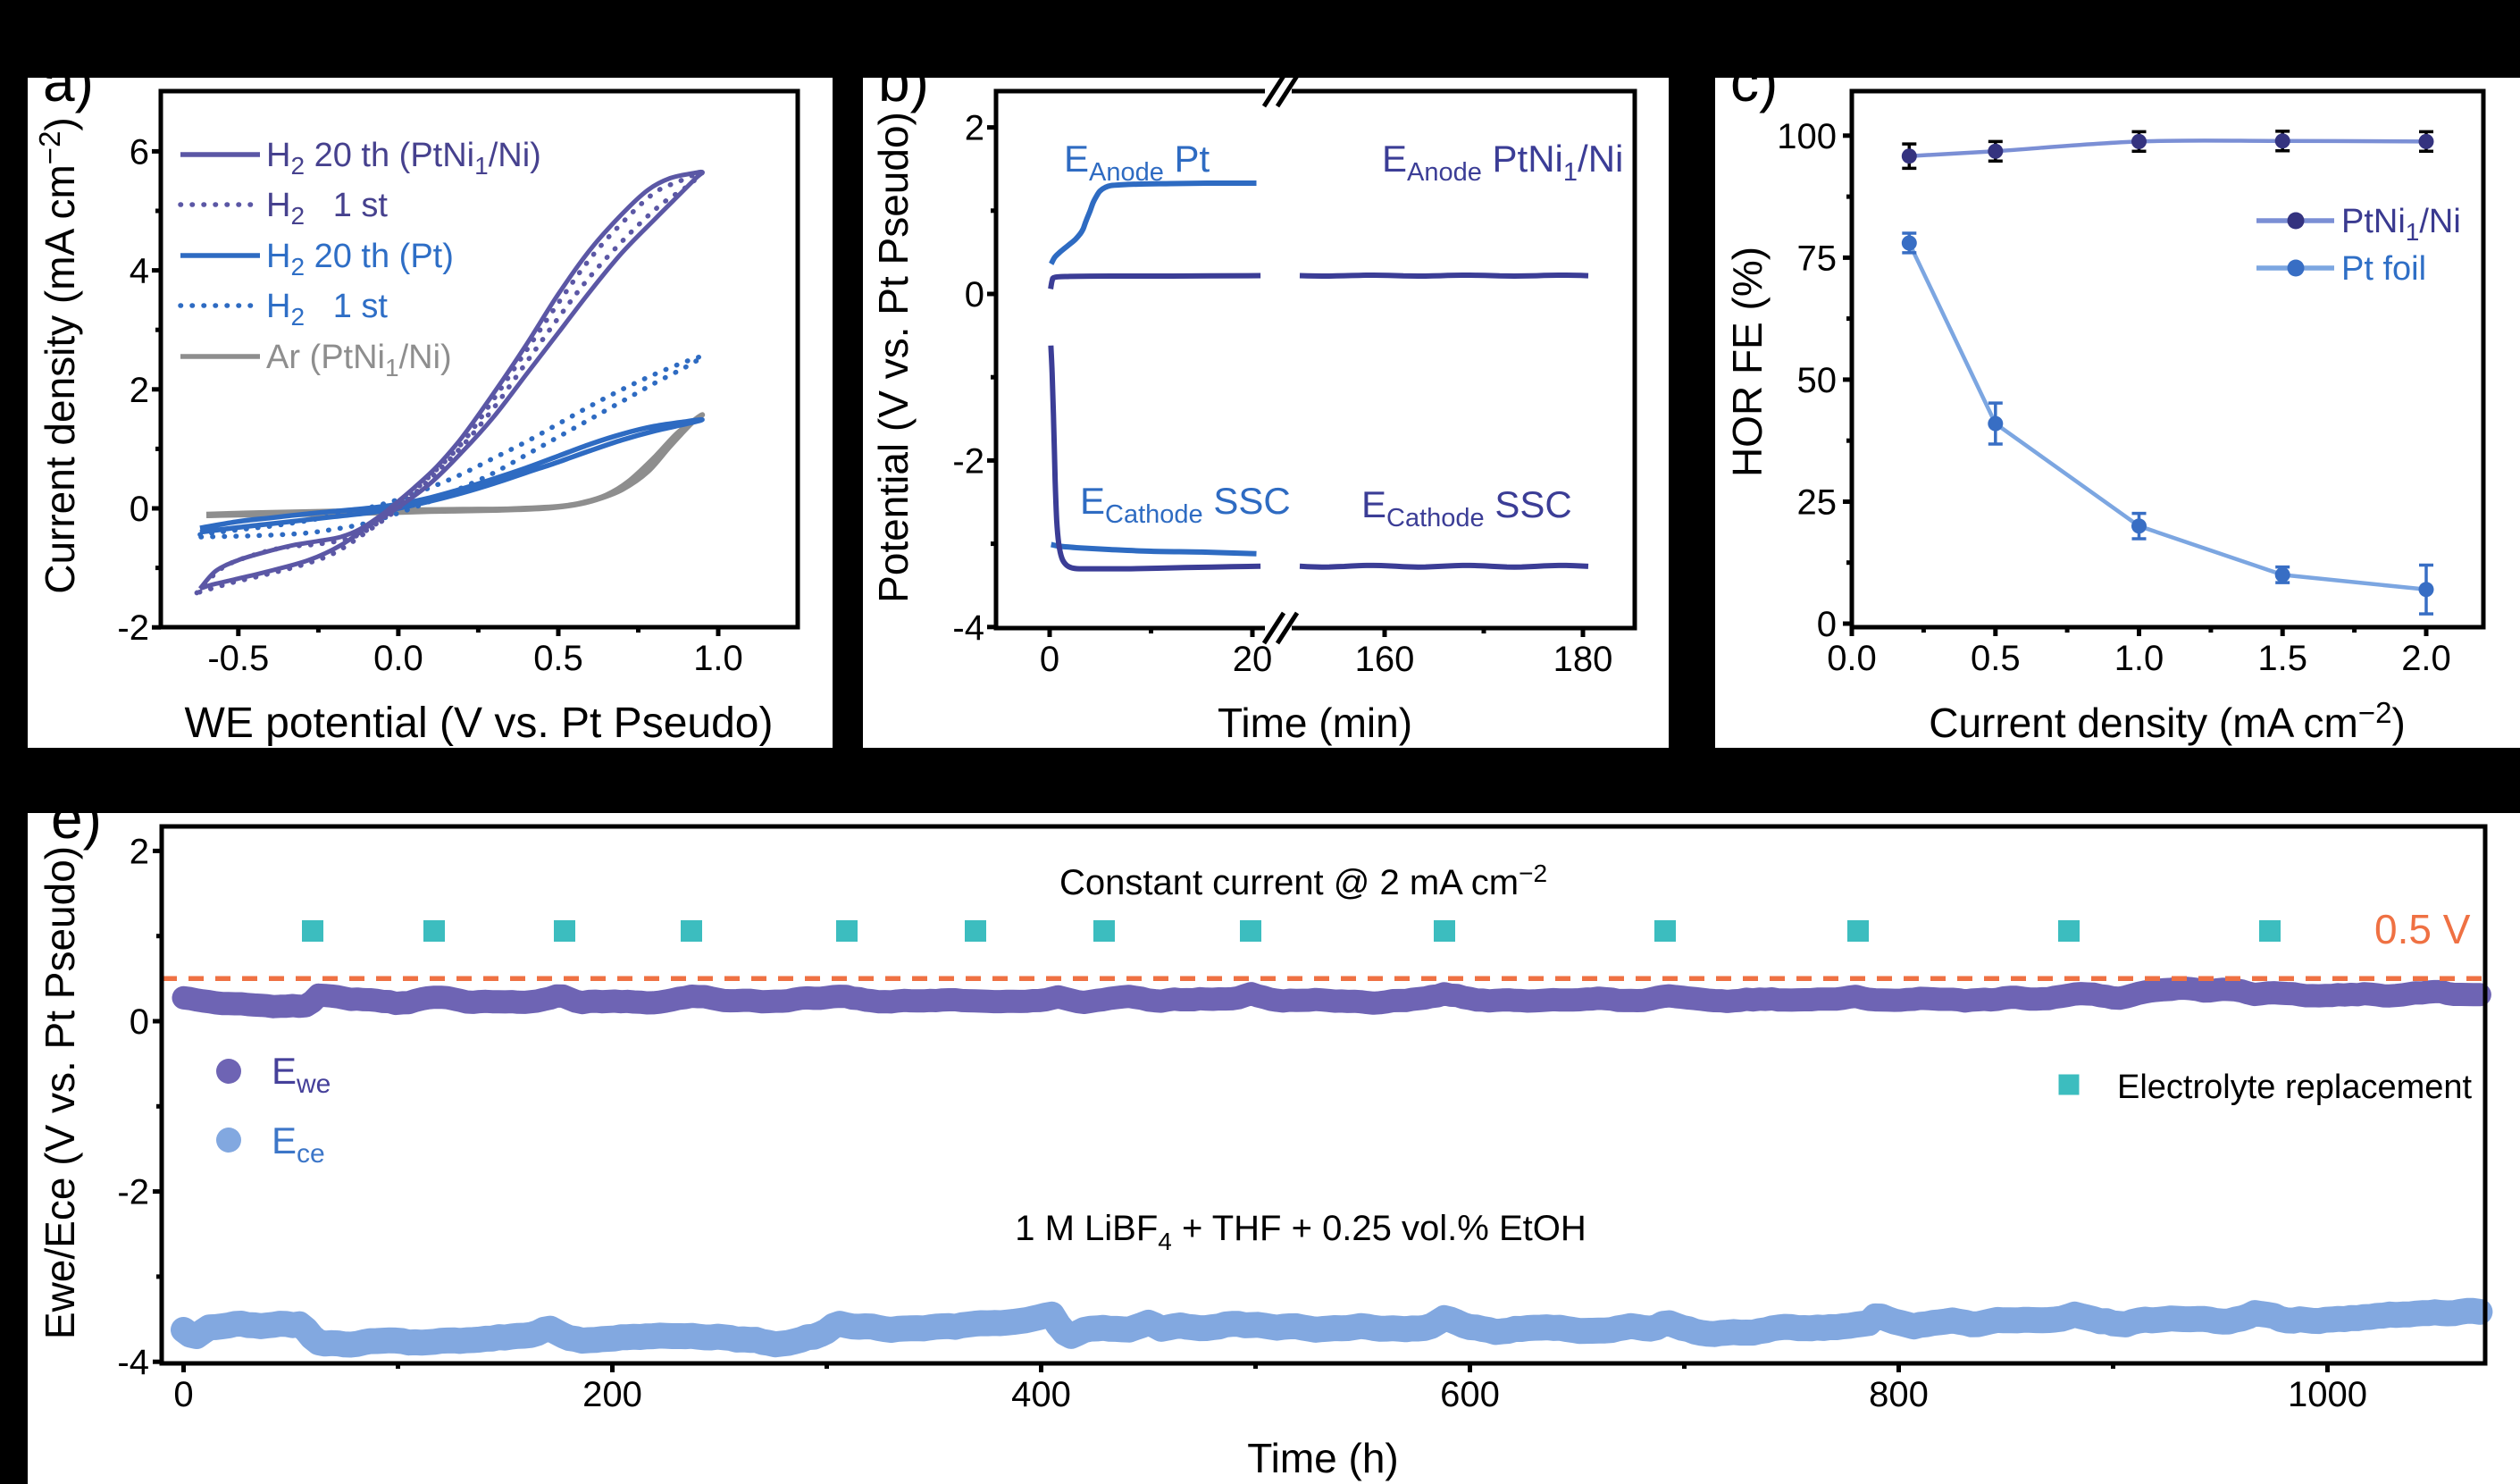  Describe the element at coordinates (1253, 660) in the screenshot. I see `svg-text: 20` at that location.